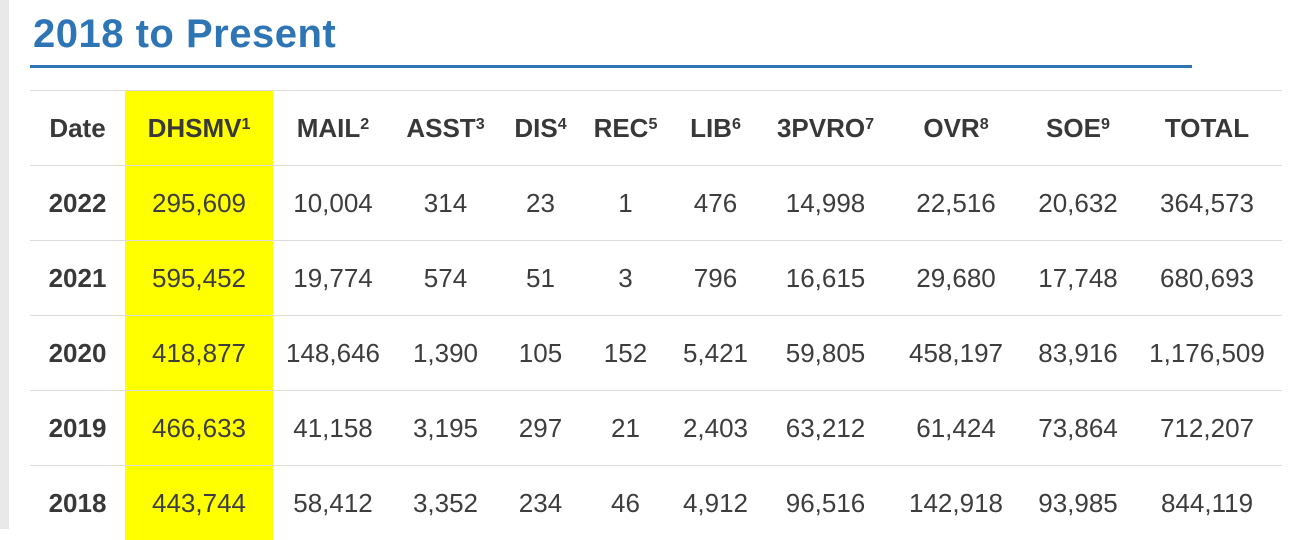 This screenshot has width=1289, height=540. Describe the element at coordinates (445, 278) in the screenshot. I see `value-cell-asst: 574` at that location.